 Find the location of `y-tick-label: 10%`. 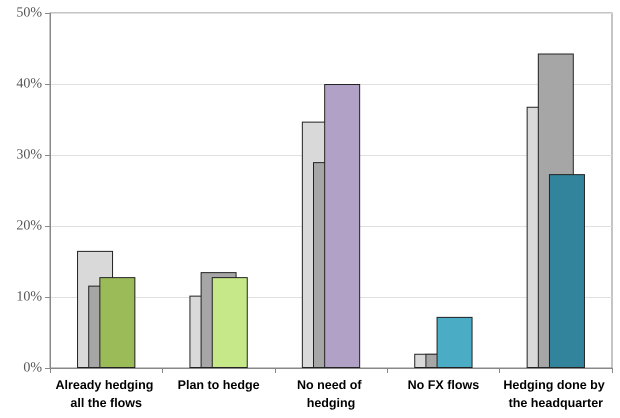

y-tick-label: 10% is located at coordinates (29, 297).